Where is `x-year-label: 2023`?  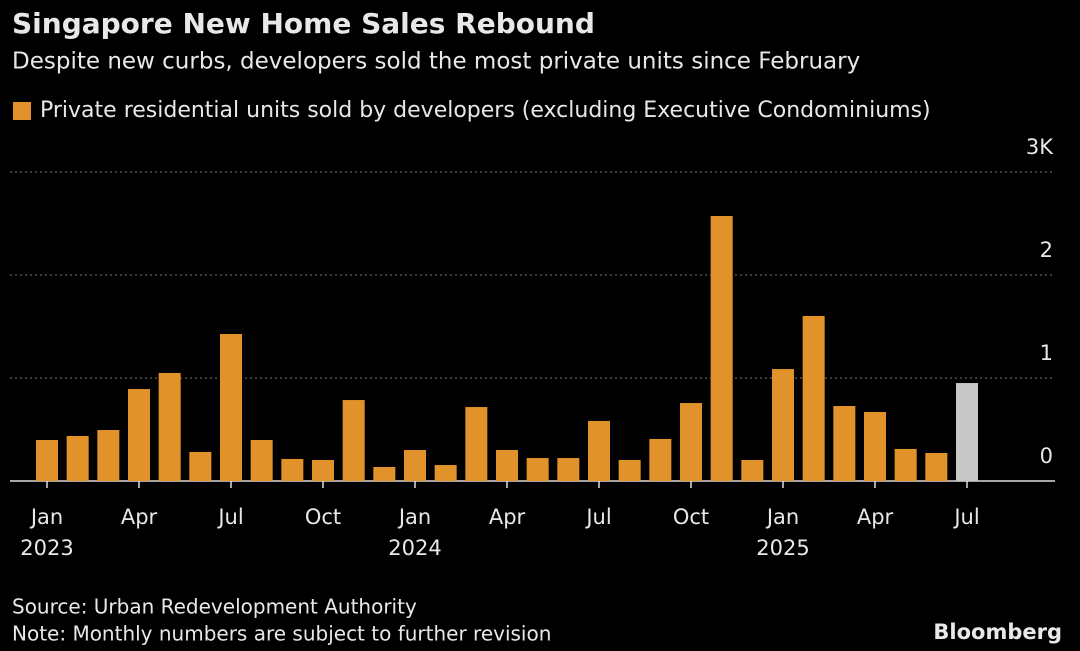 x-year-label: 2023 is located at coordinates (46, 548).